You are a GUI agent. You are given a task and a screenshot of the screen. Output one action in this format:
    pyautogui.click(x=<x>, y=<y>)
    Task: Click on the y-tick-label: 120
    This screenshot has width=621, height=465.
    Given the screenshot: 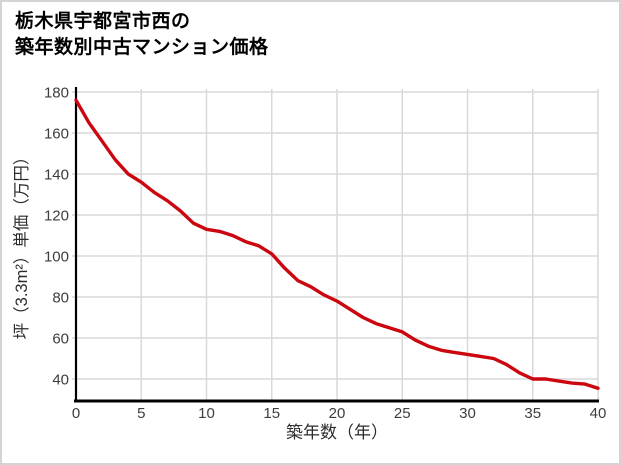 What is the action you would take?
    pyautogui.click(x=56, y=216)
    